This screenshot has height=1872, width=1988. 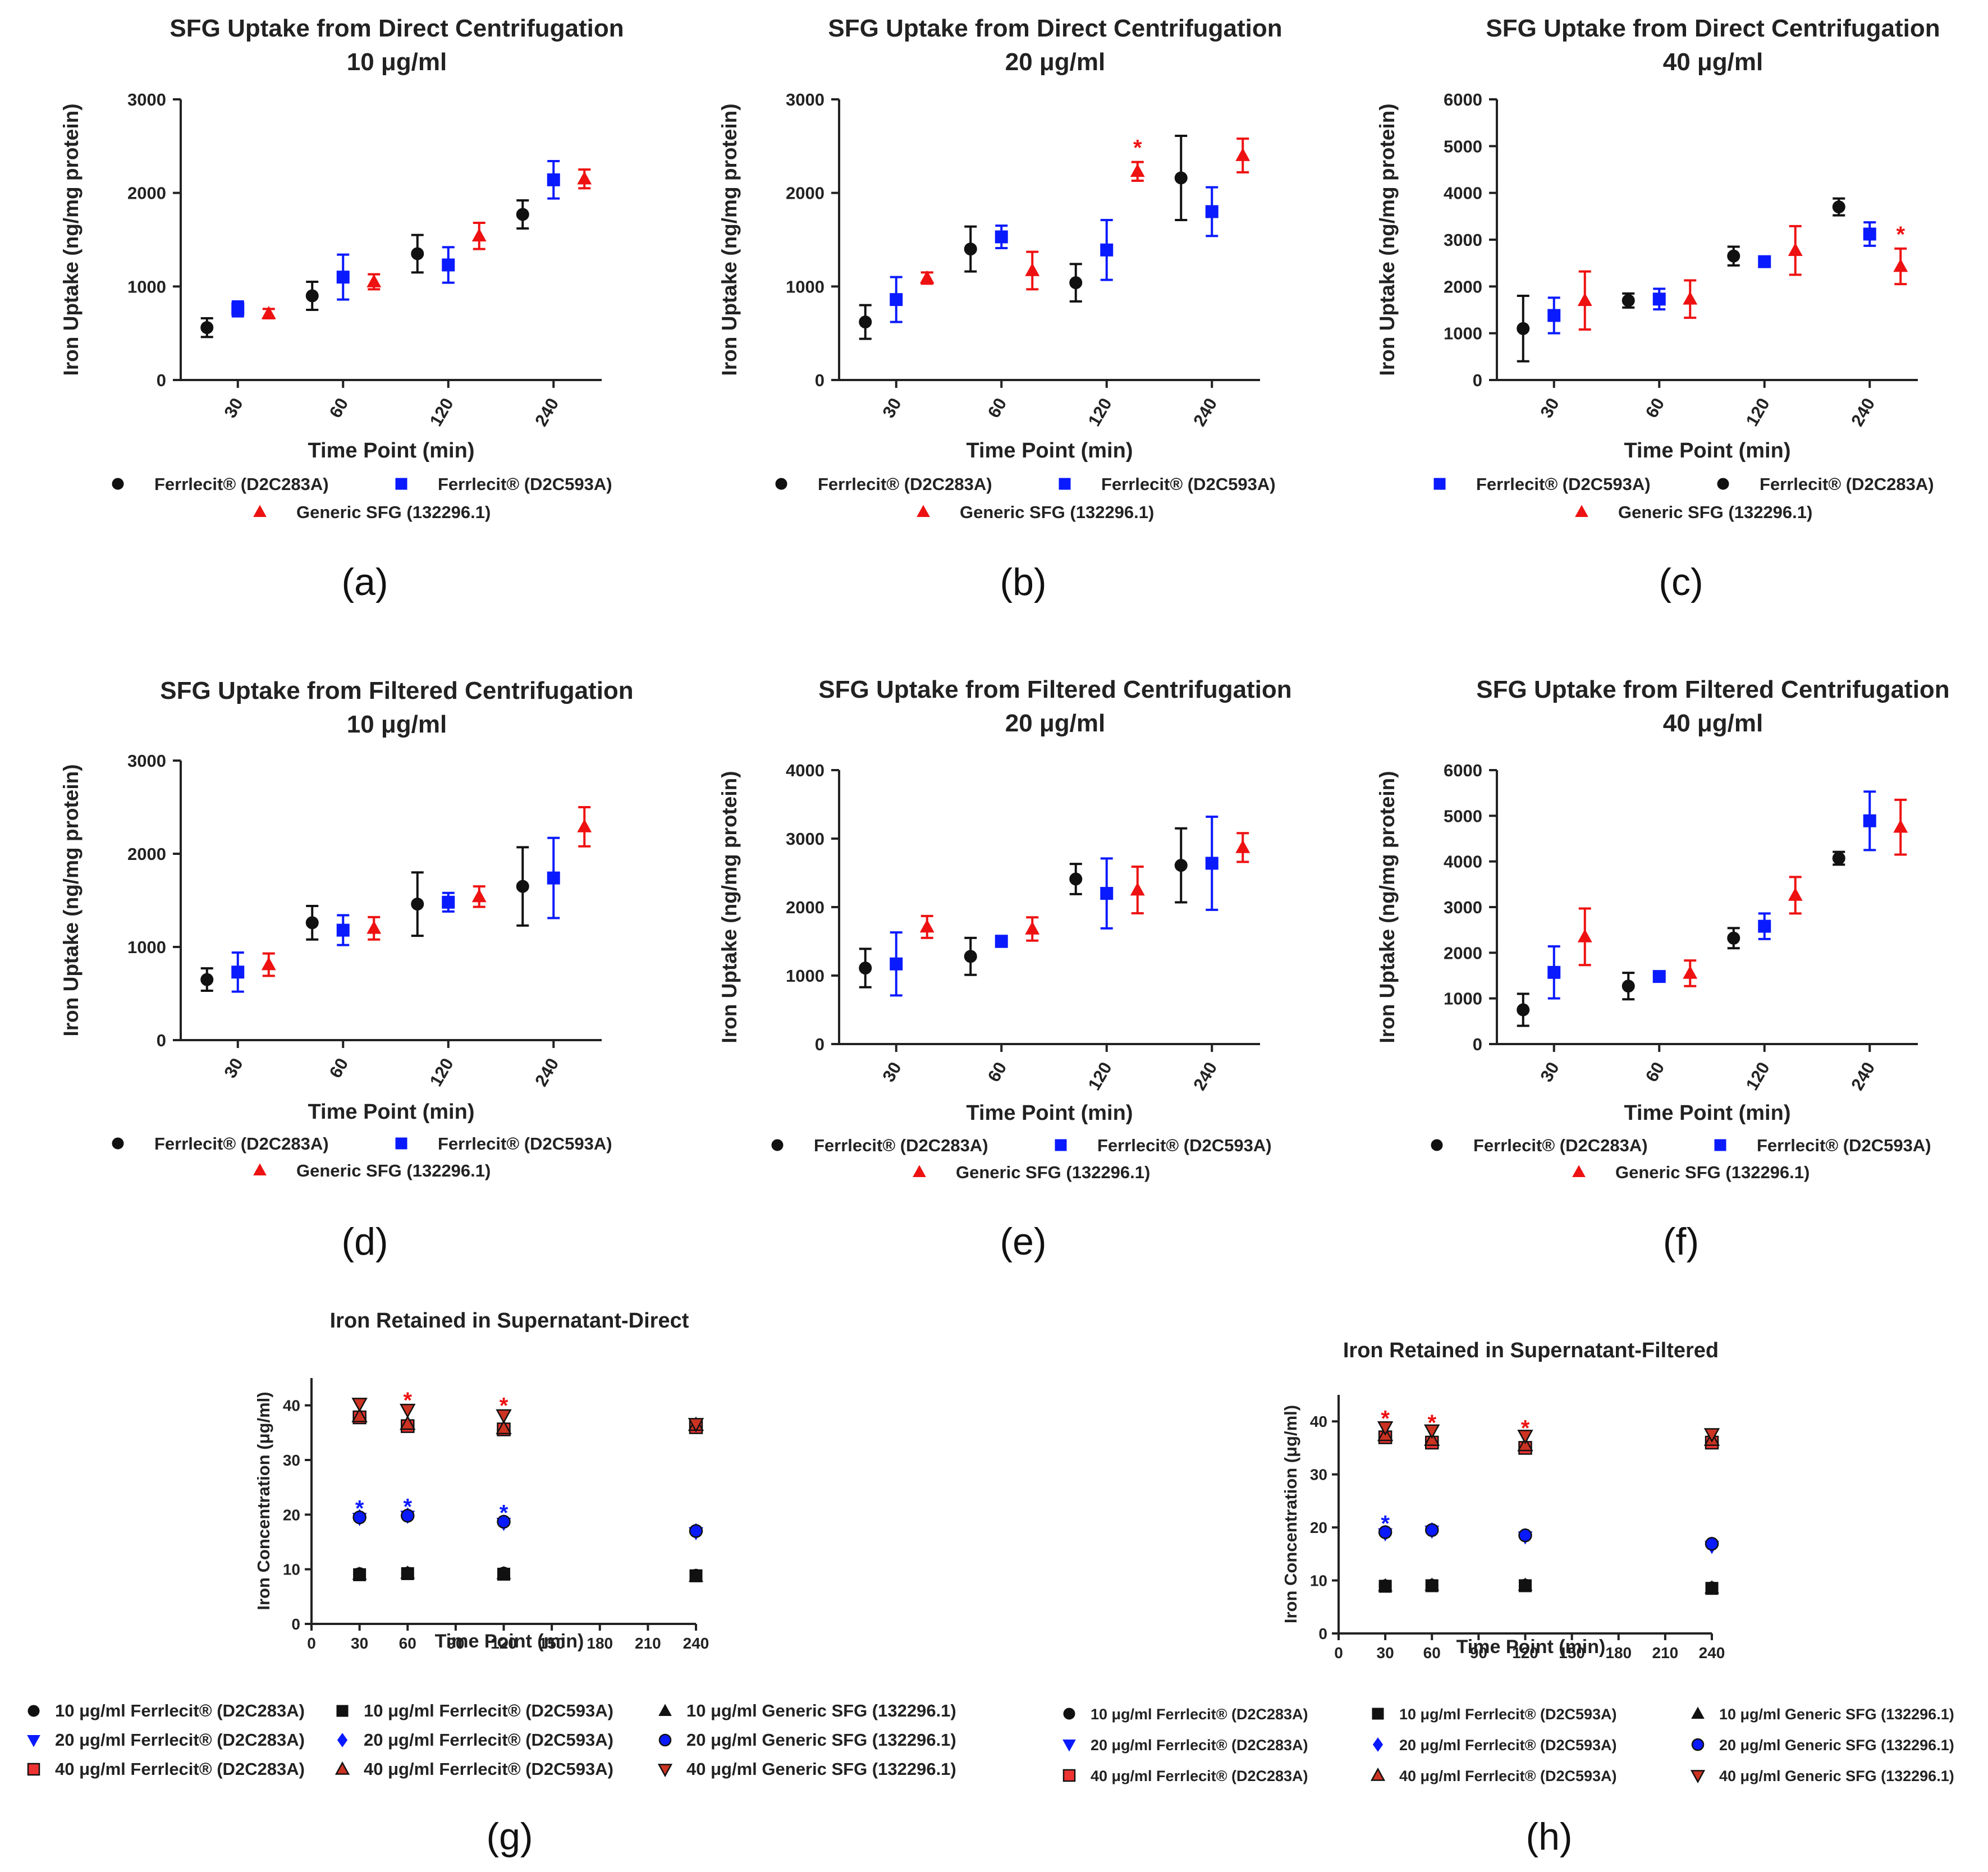 I want to click on chart-title: 40 μg/ml, so click(x=1713, y=724).